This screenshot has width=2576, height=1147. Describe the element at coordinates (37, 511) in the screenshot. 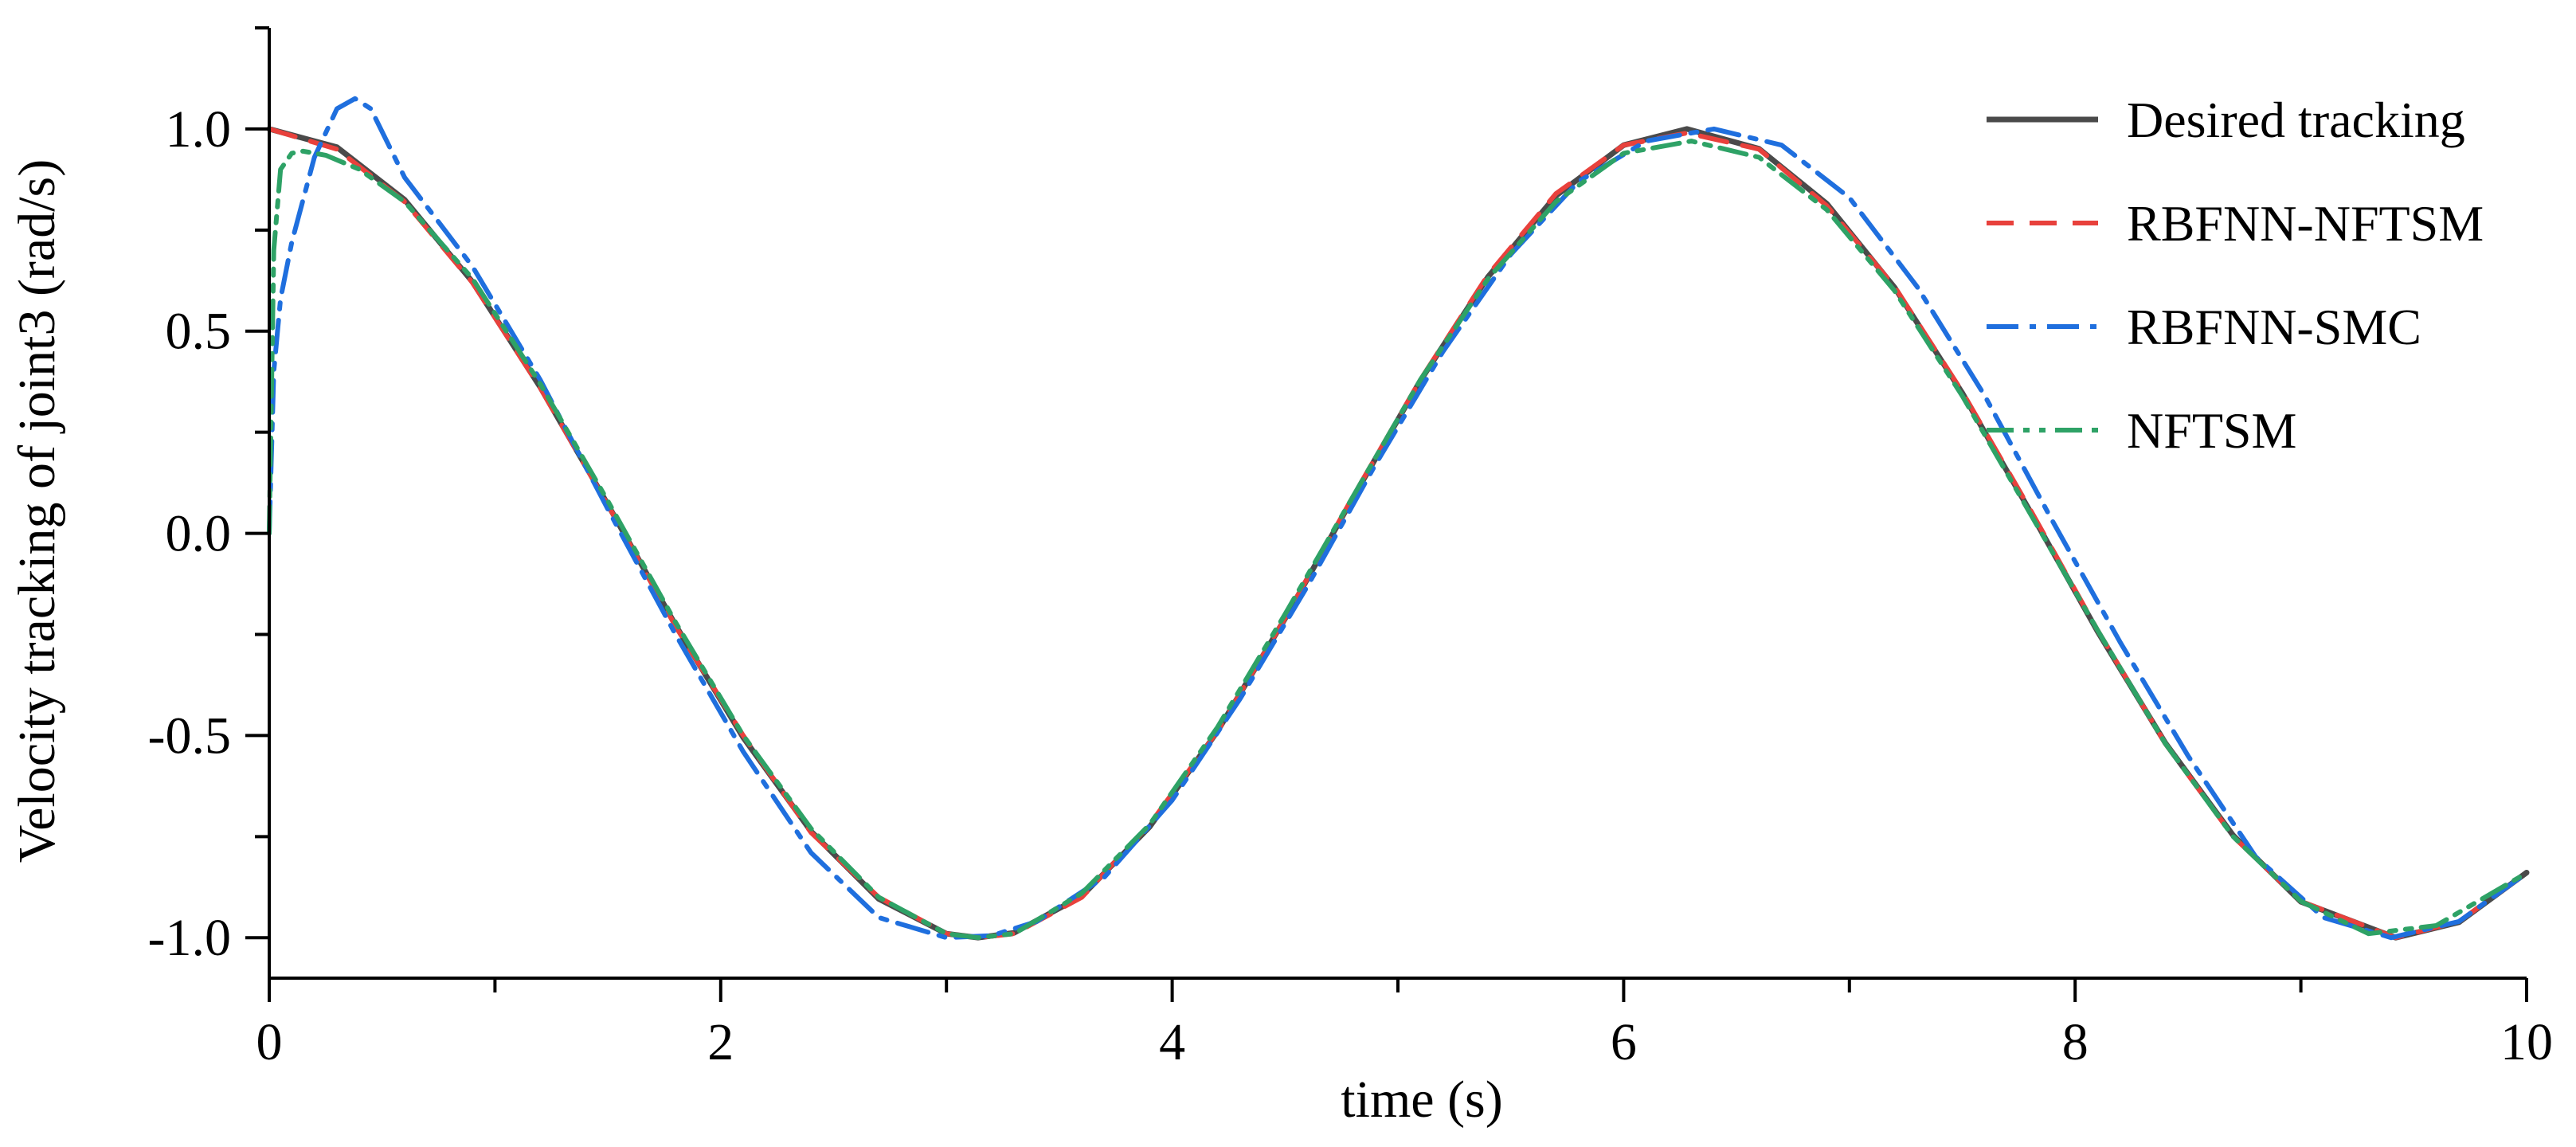

I see `y-axis-title: Velocity tracking of joint3 (rad/s)` at that location.